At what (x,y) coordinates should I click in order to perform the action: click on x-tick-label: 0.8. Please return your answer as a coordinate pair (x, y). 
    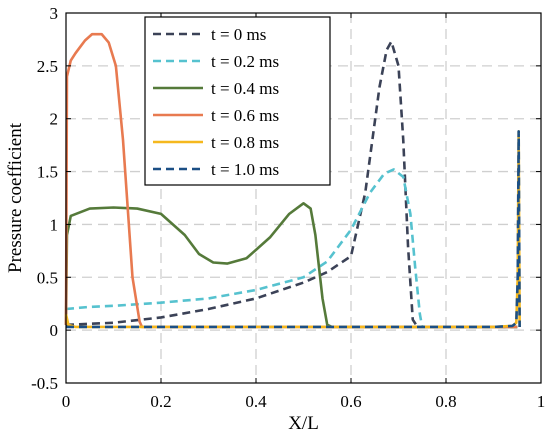
    Looking at the image, I should click on (445, 401).